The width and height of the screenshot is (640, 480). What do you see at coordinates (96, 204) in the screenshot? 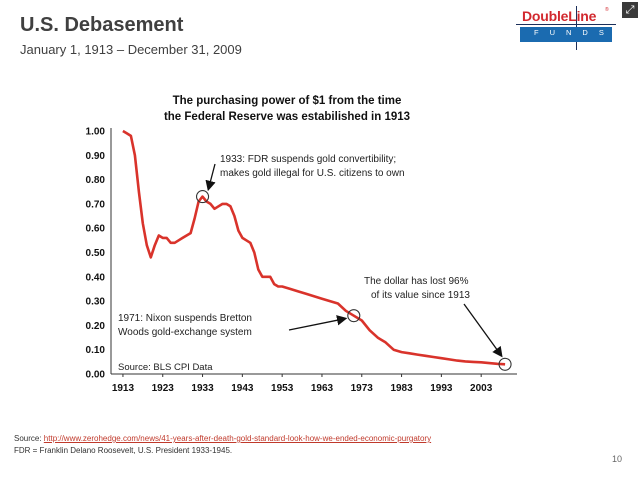
I see `y-tick-label: 0.70` at bounding box center [96, 204].